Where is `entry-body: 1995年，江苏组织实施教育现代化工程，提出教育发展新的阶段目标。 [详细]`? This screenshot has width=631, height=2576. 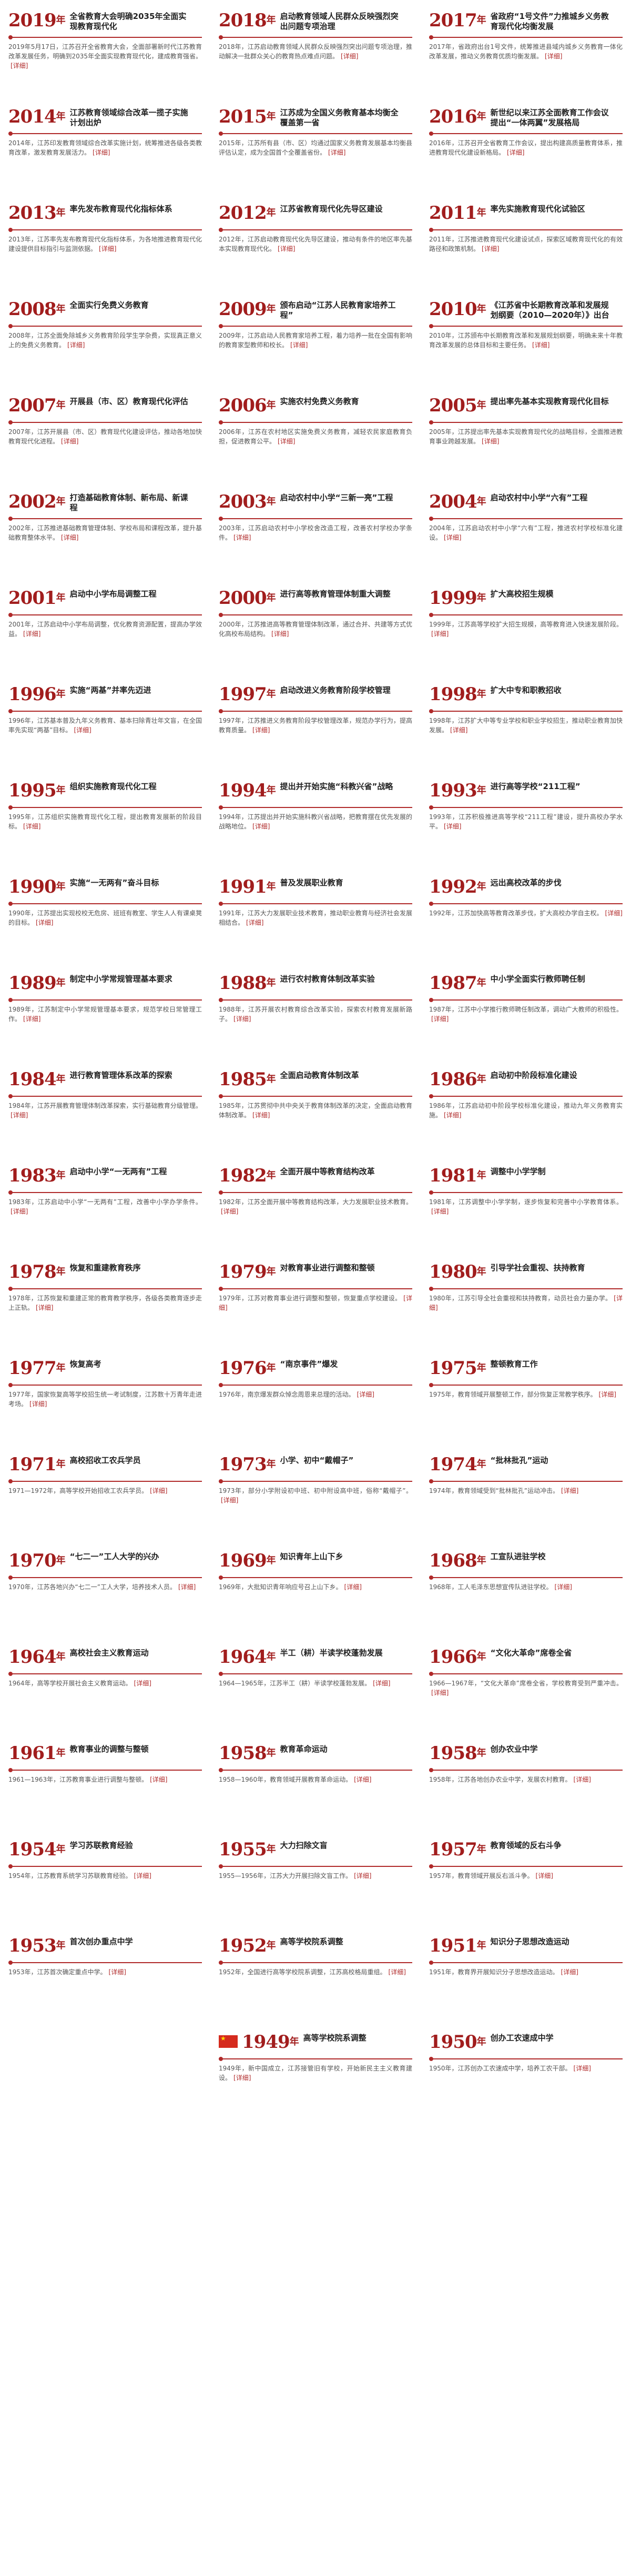
entry-body: 1995年，江苏组织实施教育现代化工程，提出教育发展新的阶段目标。 [详细] is located at coordinates (105, 821).